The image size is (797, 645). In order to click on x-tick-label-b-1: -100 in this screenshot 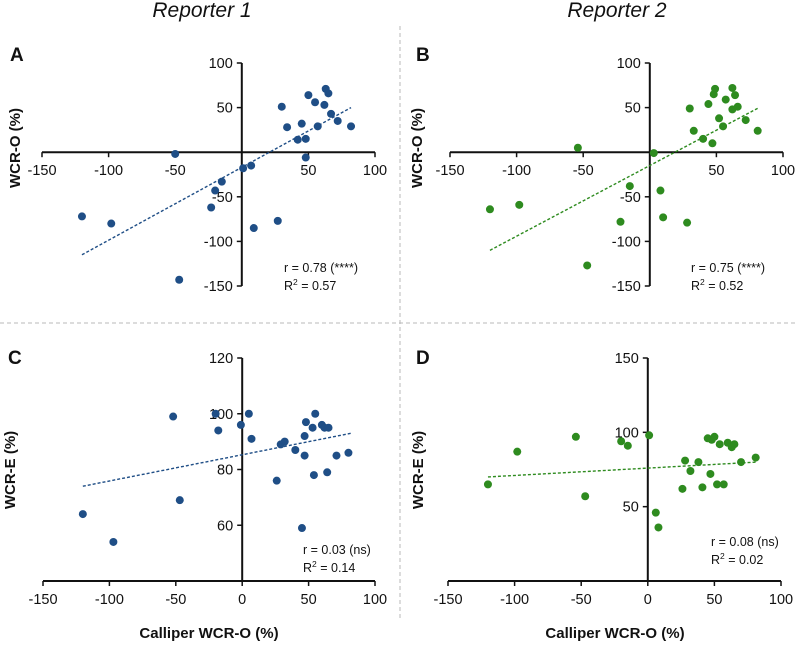, I will do `click(516, 171)`.